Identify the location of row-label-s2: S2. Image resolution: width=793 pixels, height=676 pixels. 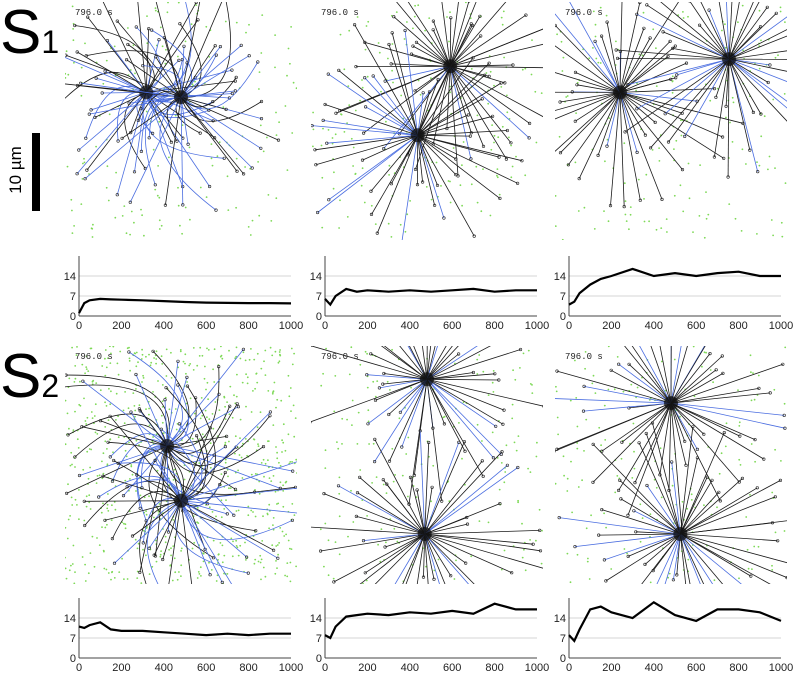
(30, 376).